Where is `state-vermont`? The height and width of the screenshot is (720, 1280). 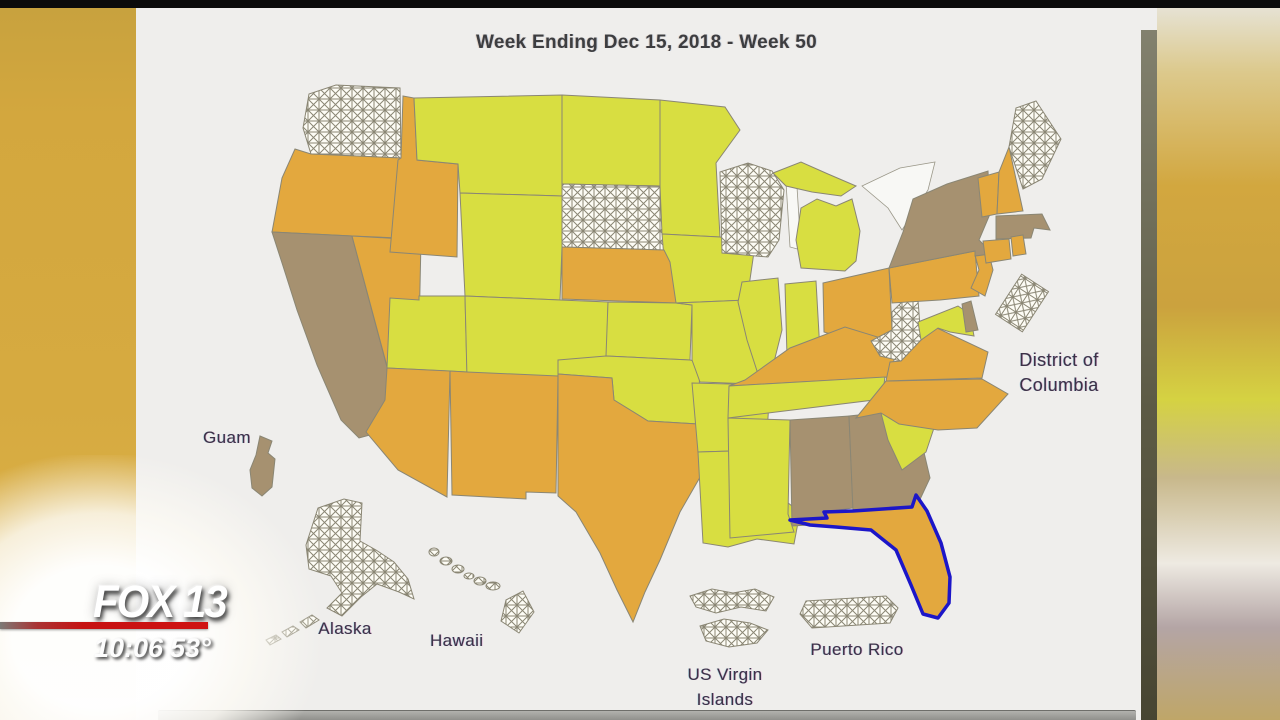 state-vermont is located at coordinates (988, 194).